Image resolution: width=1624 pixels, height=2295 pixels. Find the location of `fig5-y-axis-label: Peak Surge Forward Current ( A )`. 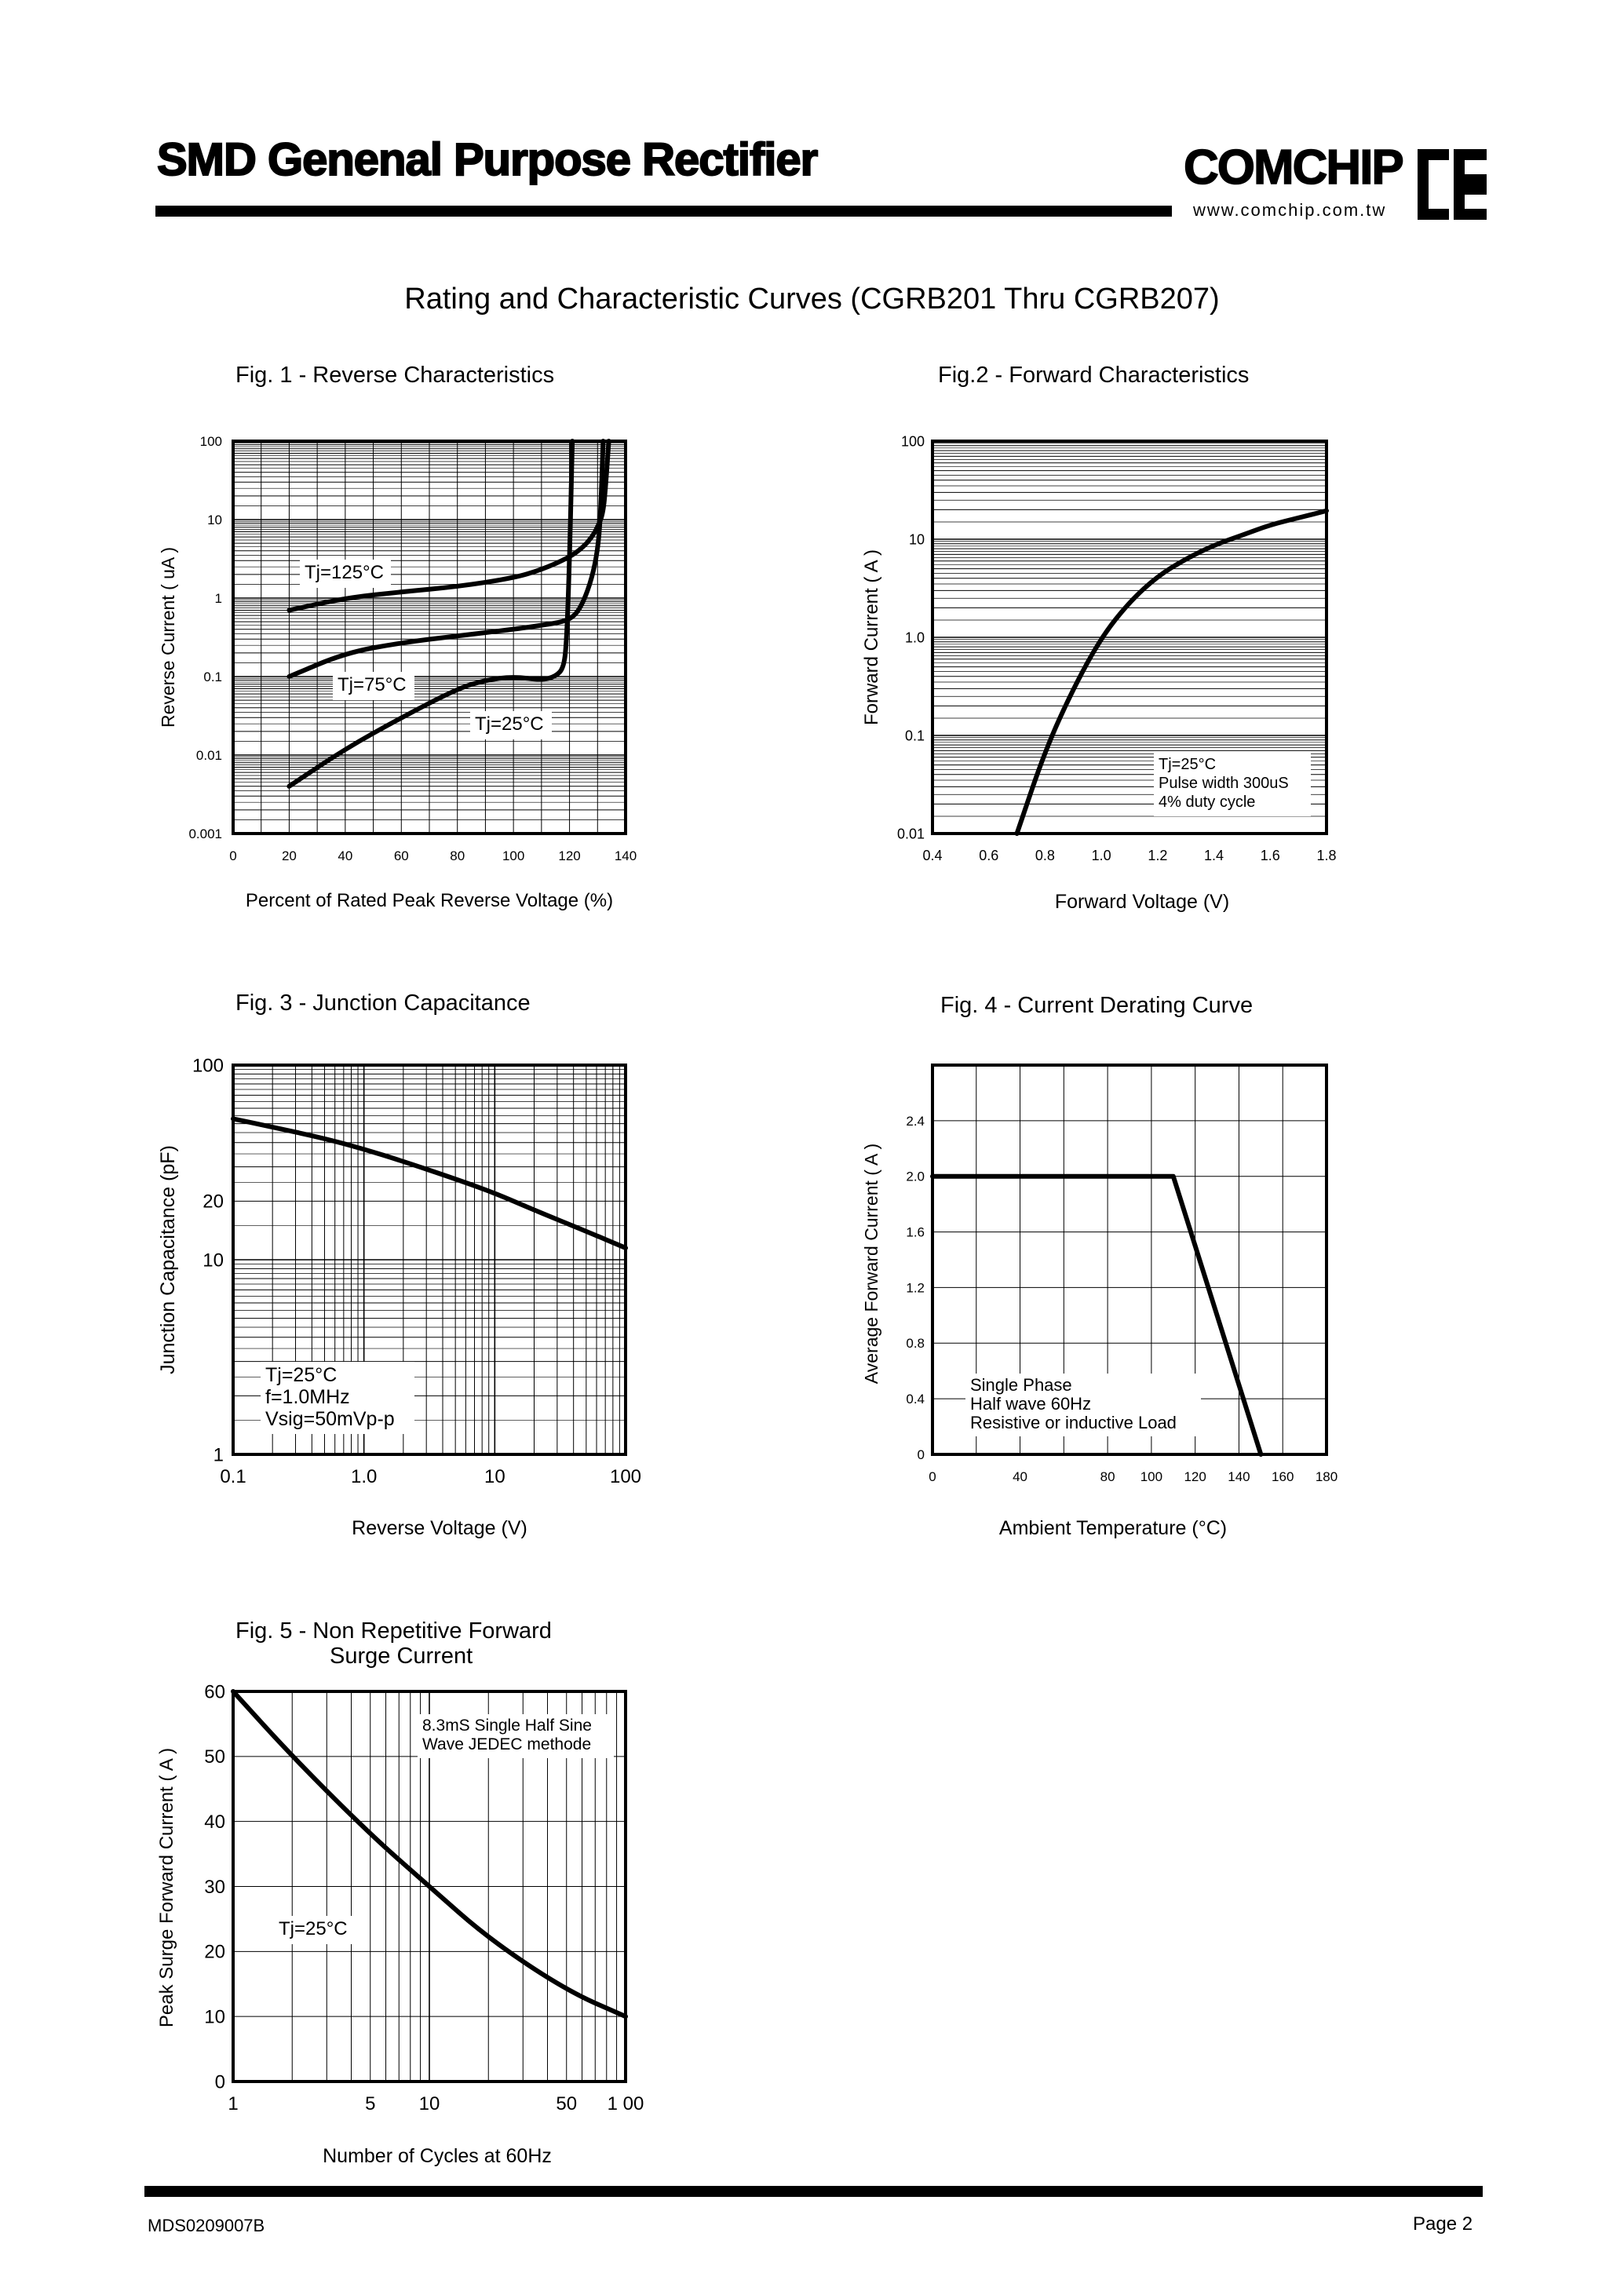

fig5-y-axis-label: Peak Surge Forward Current ( A ) is located at coordinates (166, 1887).